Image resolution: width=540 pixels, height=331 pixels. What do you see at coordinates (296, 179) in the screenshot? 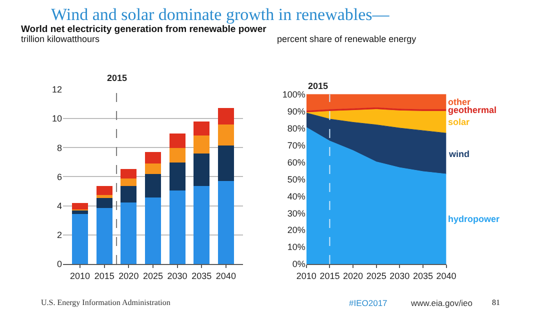
I see `y-tick-label: 50%` at bounding box center [296, 179].